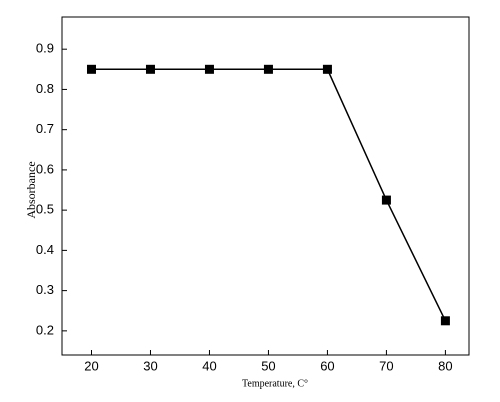  What do you see at coordinates (45, 88) in the screenshot?
I see `y-tick-label: 0.8` at bounding box center [45, 88].